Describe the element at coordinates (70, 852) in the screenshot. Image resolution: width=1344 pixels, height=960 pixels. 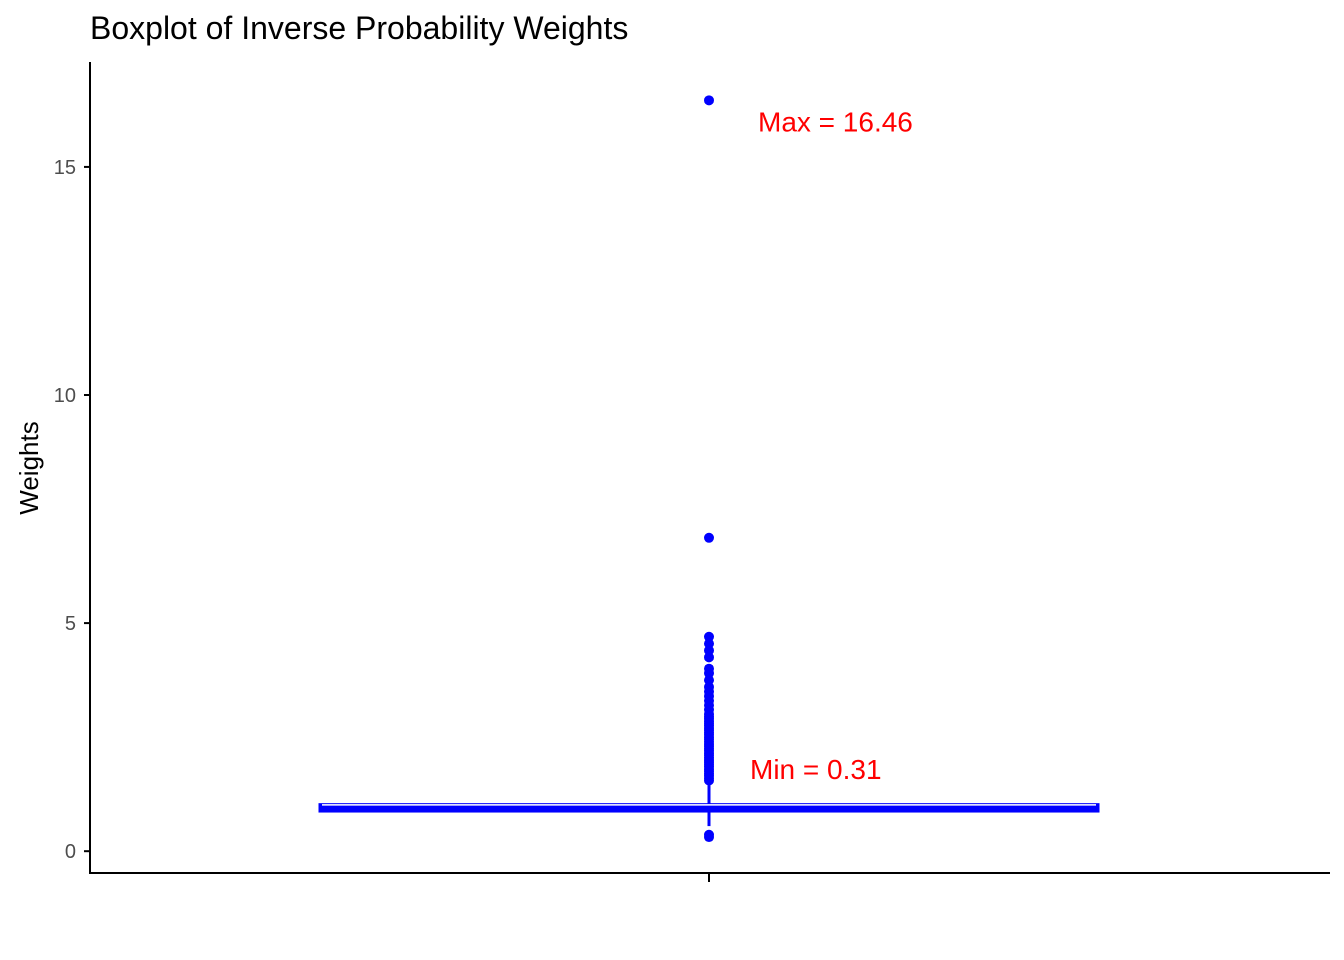
I see `y-tick-label: 0` at that location.